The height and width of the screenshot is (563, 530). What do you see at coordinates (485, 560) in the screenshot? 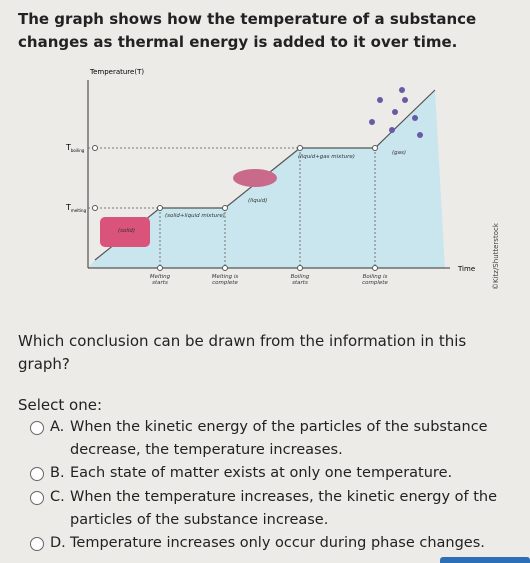
I see `bottom-bar` at bounding box center [485, 560].